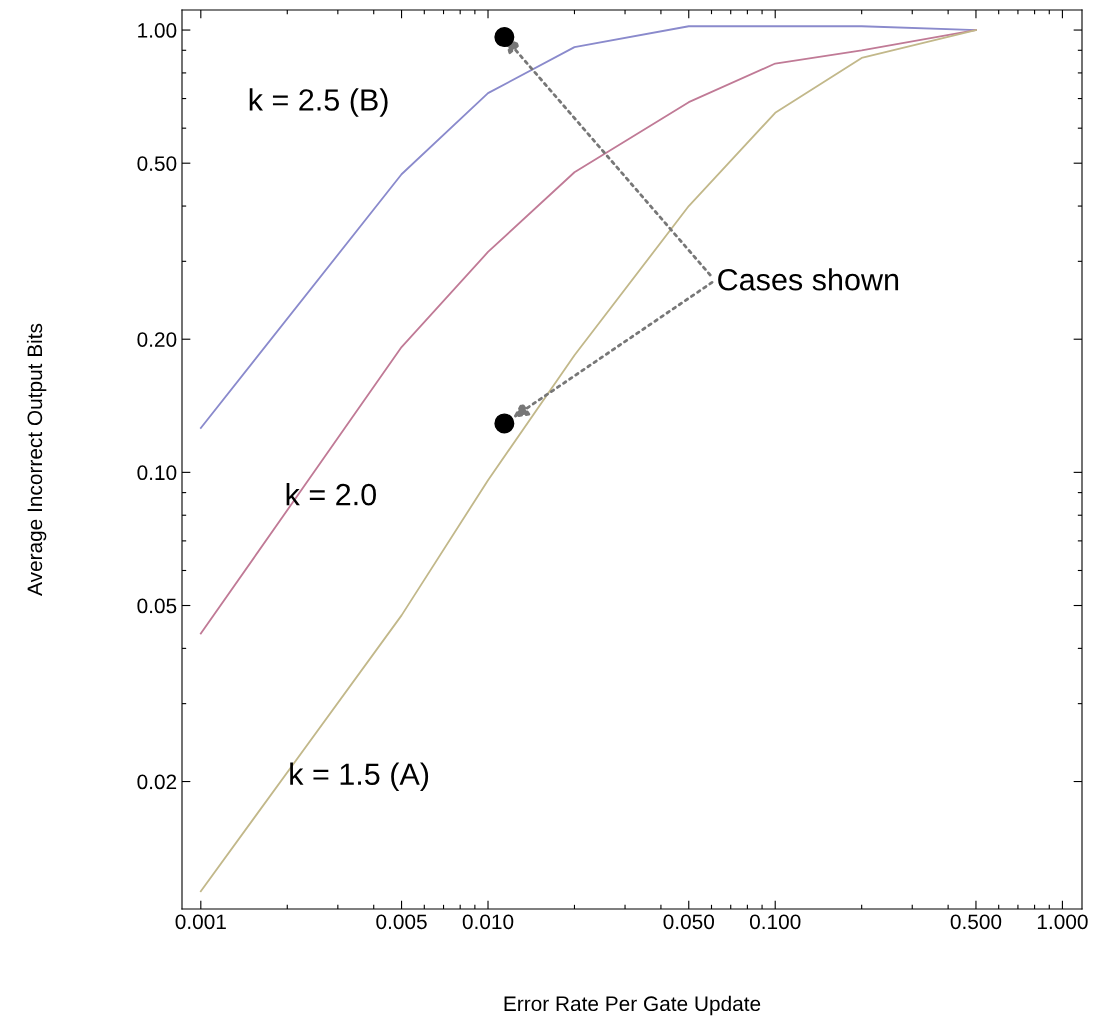  What do you see at coordinates (157, 339) in the screenshot?
I see `y-tick-label: 0.20` at bounding box center [157, 339].